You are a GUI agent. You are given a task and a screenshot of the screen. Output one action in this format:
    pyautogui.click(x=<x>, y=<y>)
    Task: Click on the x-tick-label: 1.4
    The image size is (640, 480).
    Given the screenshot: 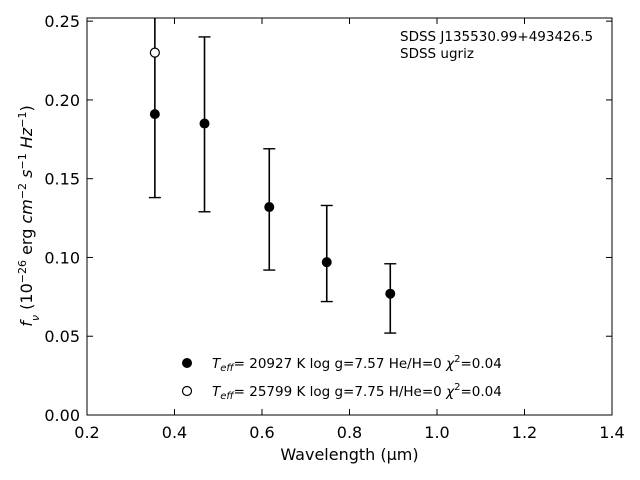 What is the action you would take?
    pyautogui.click(x=611, y=432)
    